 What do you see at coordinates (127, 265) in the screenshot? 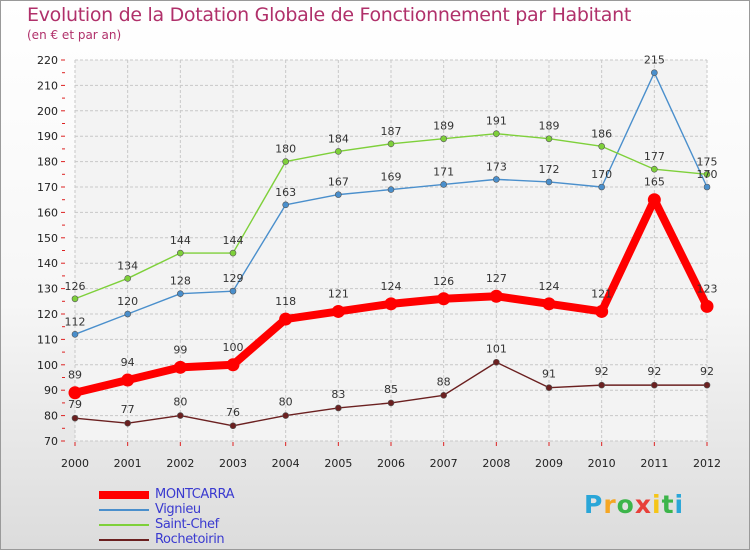
I see `data-label-saint-chef: 134` at bounding box center [127, 265].